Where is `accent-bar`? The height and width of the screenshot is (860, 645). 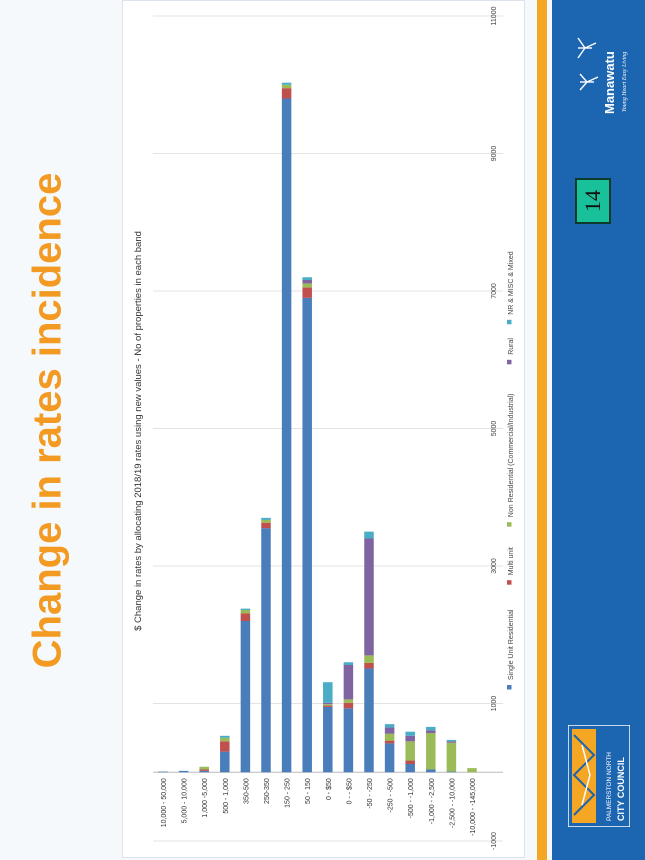 accent-bar is located at coordinates (542, 430).